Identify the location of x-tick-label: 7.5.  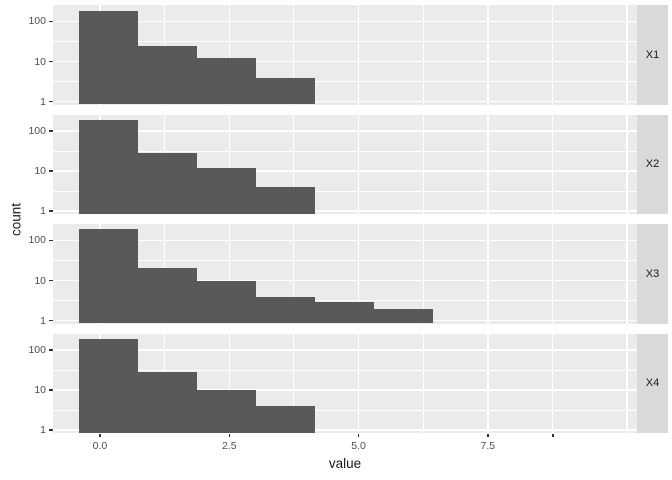
(488, 446).